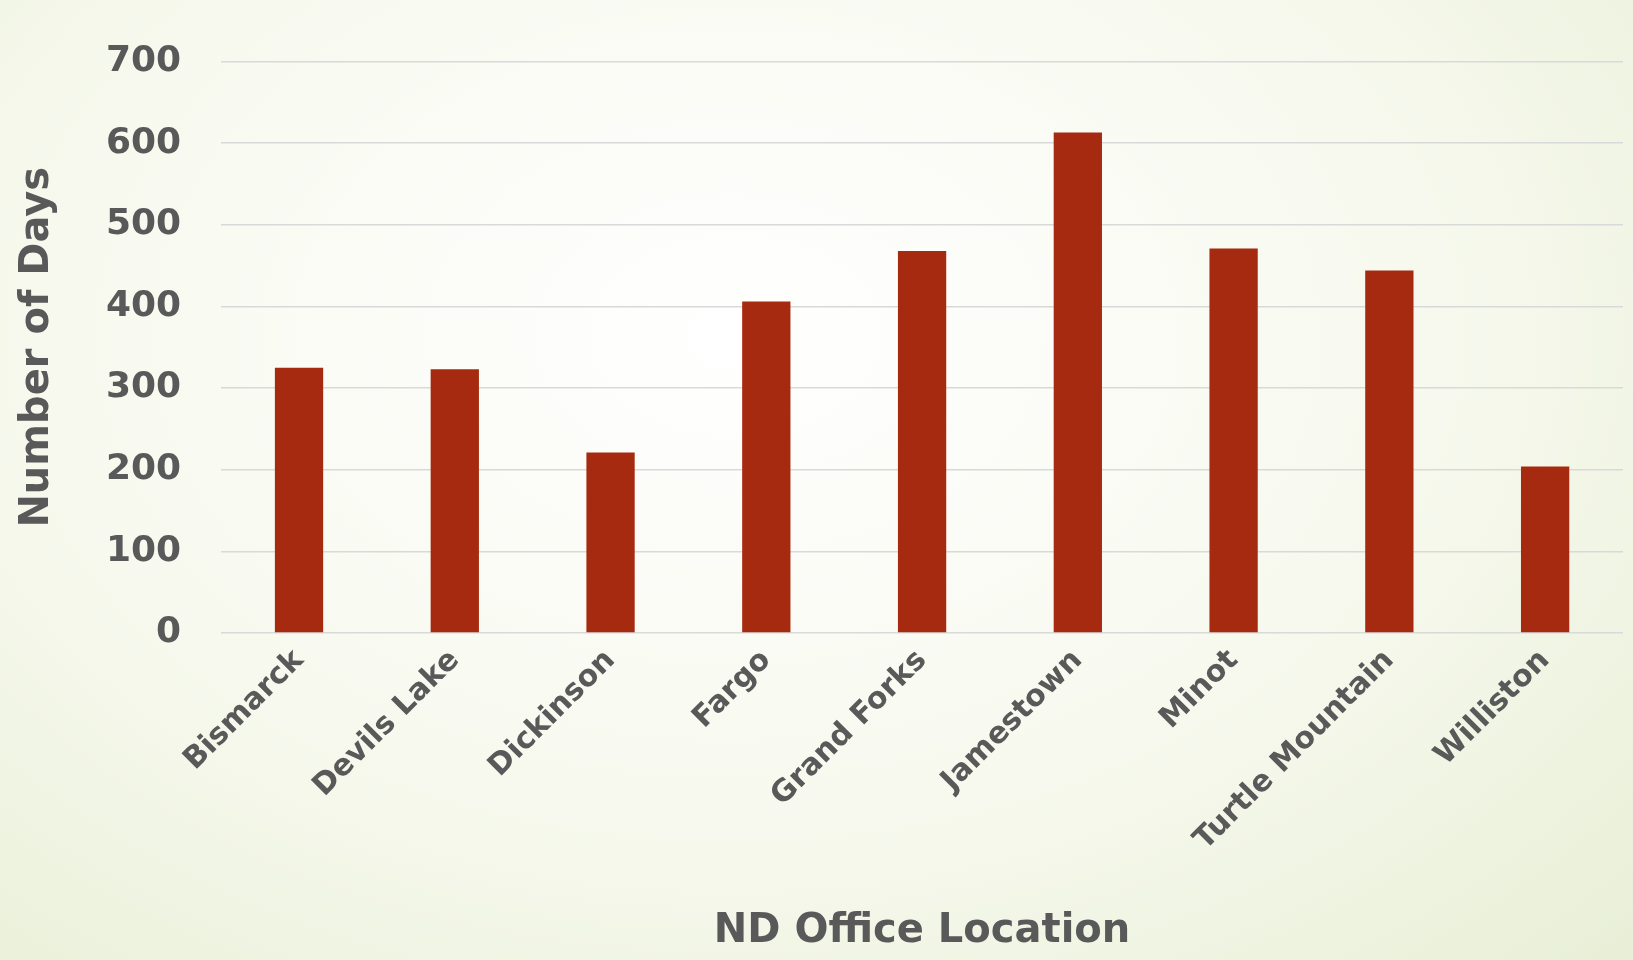 The width and height of the screenshot is (1633, 960). What do you see at coordinates (143, 140) in the screenshot?
I see `y-tick-label: 600` at bounding box center [143, 140].